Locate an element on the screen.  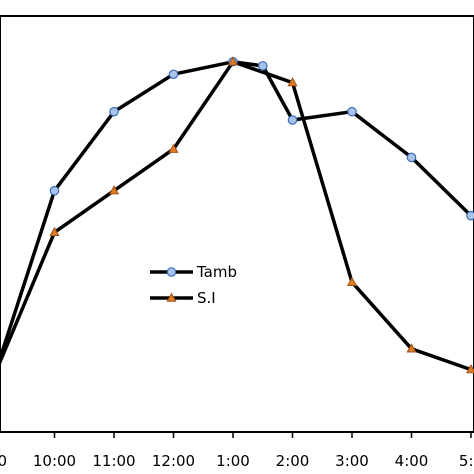
x-tick-label: 12:00 is located at coordinates (173, 461).